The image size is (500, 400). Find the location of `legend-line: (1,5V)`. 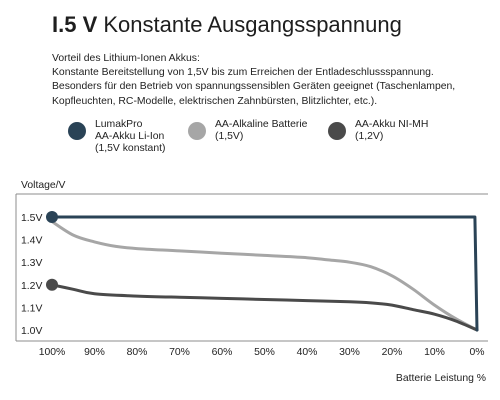

legend-line: (1,5V) is located at coordinates (229, 136).